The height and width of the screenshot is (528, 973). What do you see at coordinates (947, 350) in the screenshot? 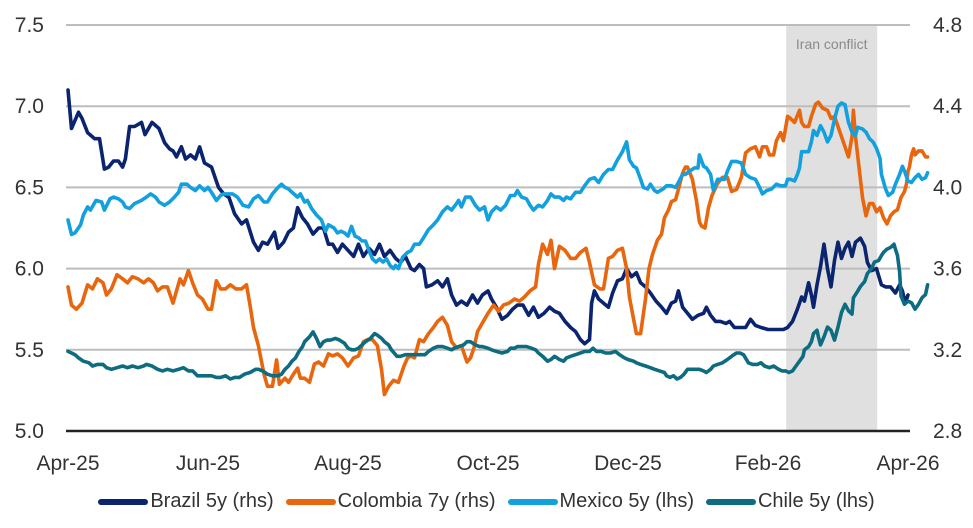
I see `y-right-tick-label: 3.2` at bounding box center [947, 350].